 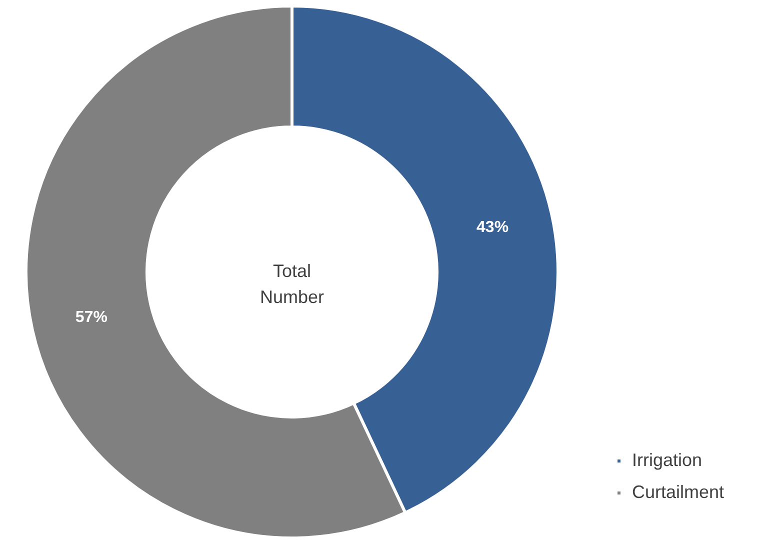 I want to click on data-label: 43%, so click(x=492, y=227).